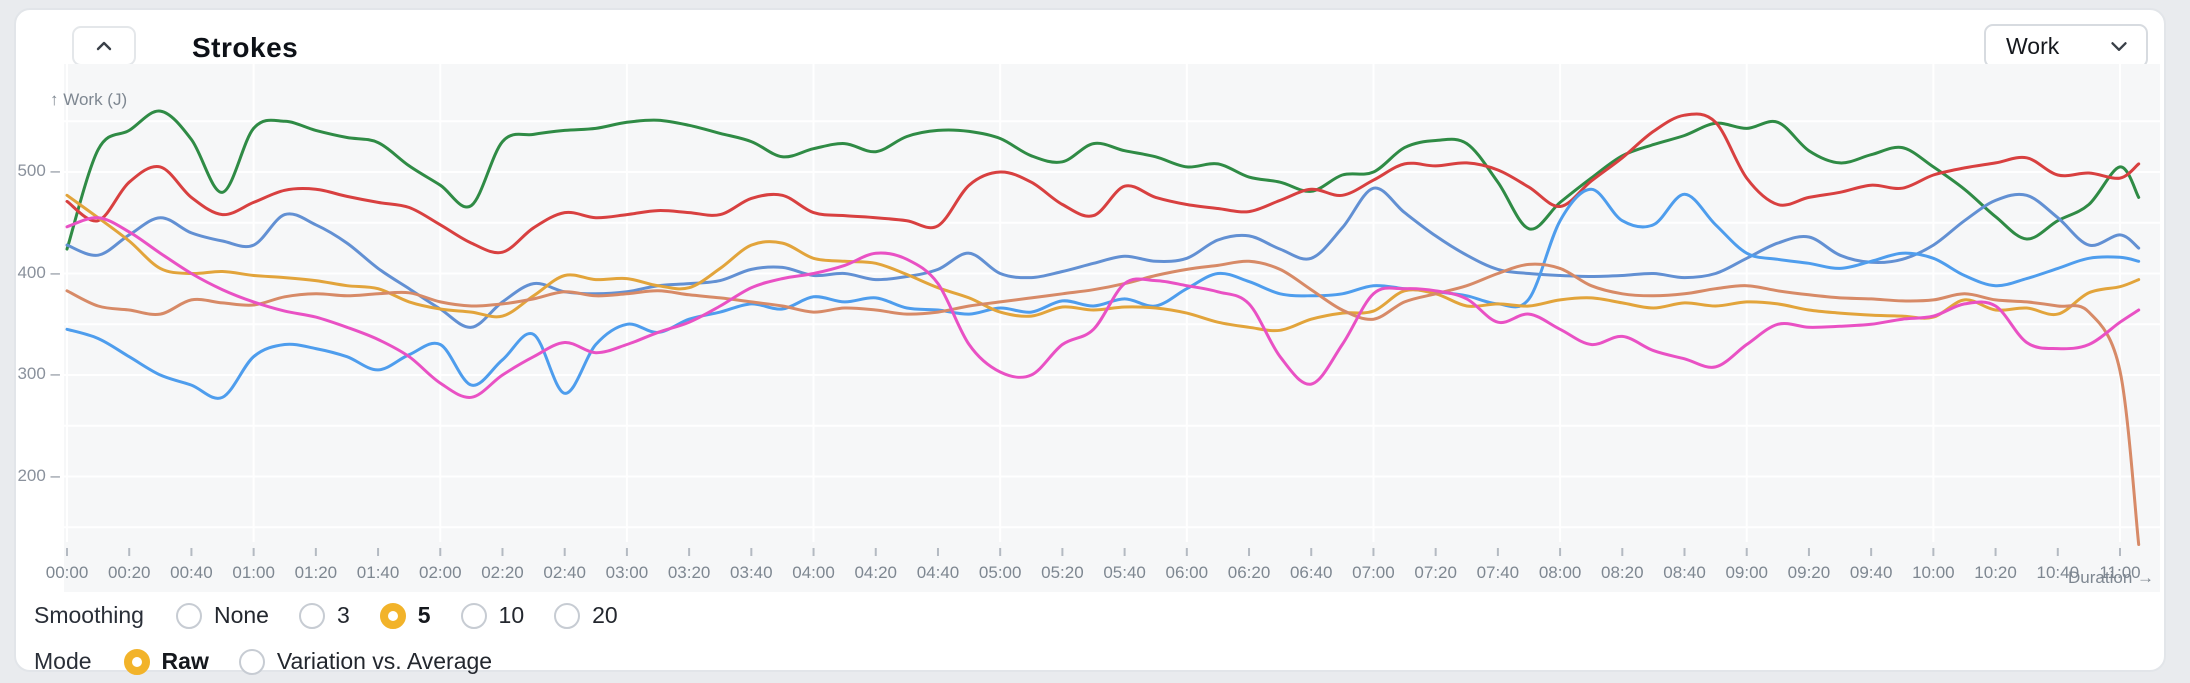  I want to click on mode-radio-selected, so click(136, 661).